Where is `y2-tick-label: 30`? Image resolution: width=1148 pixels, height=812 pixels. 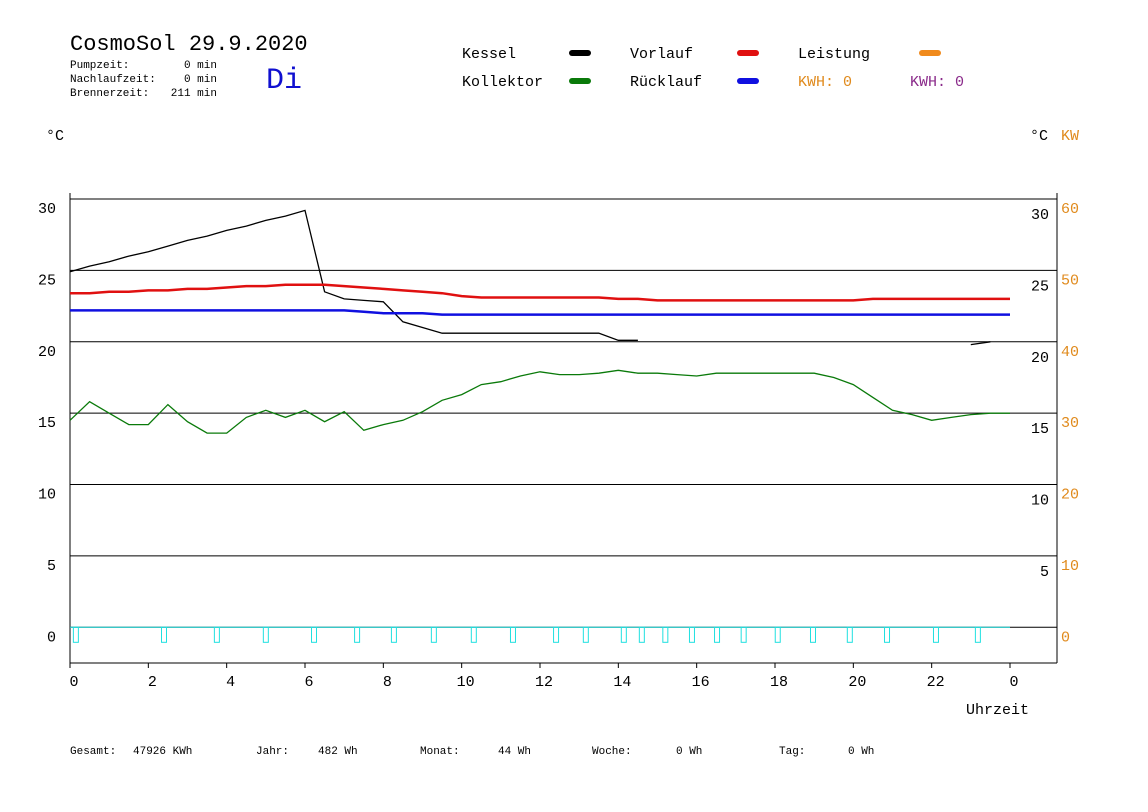 y2-tick-label: 30 is located at coordinates (1070, 423).